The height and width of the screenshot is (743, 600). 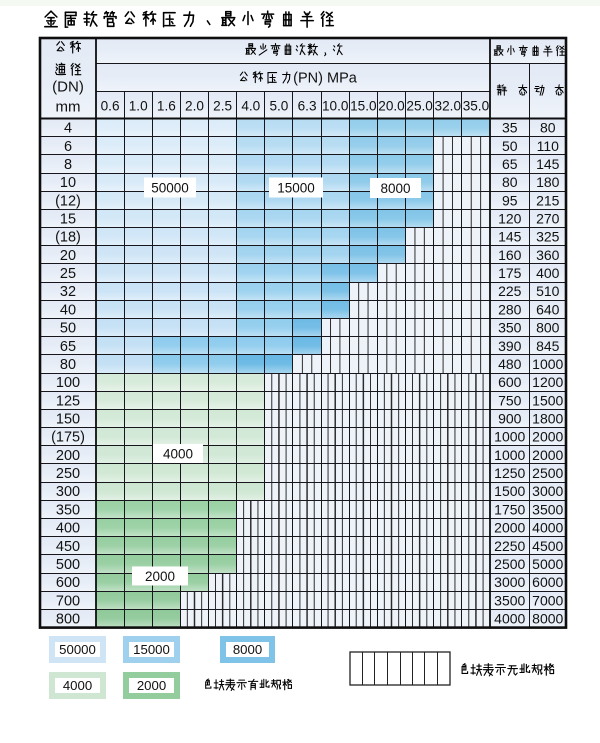 I want to click on svg-text: 500, so click(x=68, y=565).